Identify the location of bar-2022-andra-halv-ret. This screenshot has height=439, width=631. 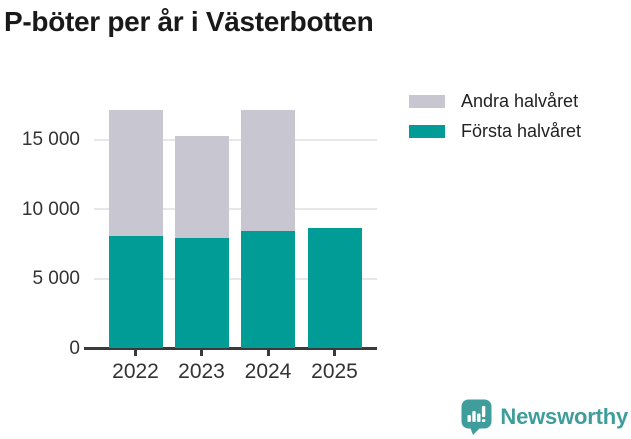
(135, 173).